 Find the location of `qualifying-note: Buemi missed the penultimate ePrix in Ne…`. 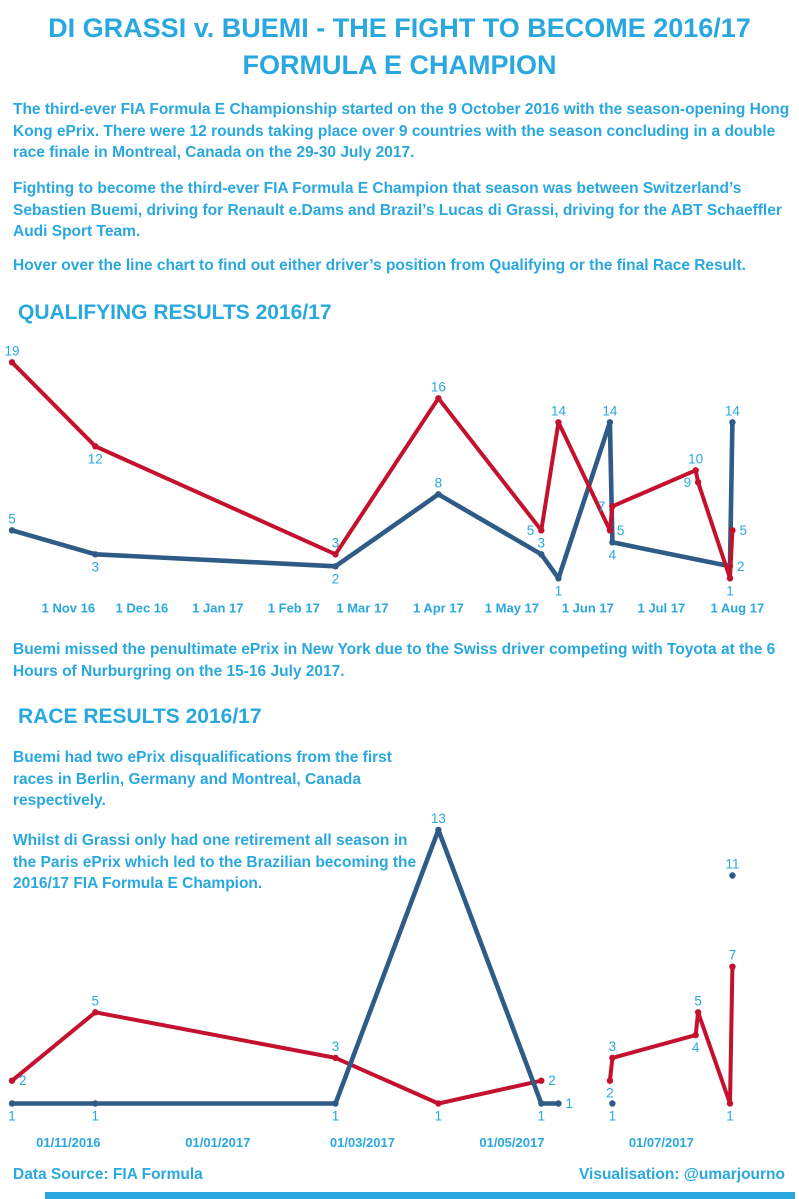

qualifying-note: Buemi missed the penultimate ePrix in Ne… is located at coordinates (394, 660).